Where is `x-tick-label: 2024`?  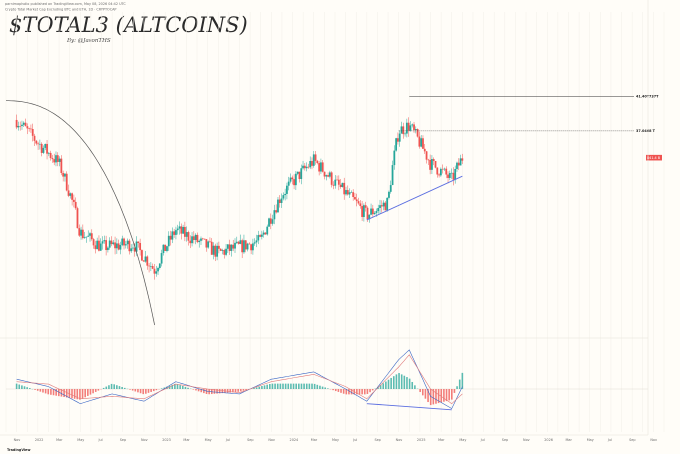 x-tick-label: 2024 is located at coordinates (294, 440).